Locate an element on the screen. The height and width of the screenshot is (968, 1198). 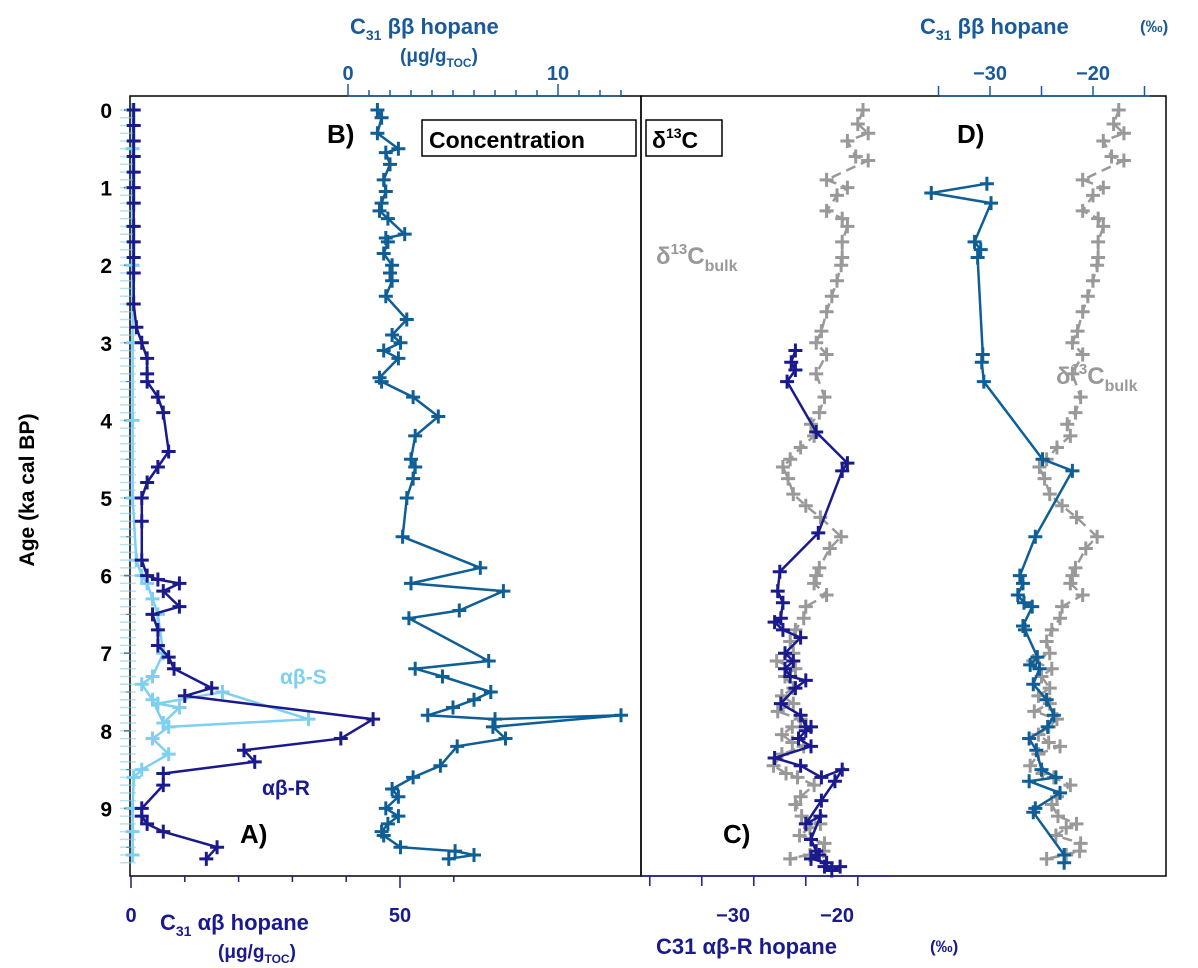
axis-c-title: C31 αβ-R hopane is located at coordinates (746, 946).